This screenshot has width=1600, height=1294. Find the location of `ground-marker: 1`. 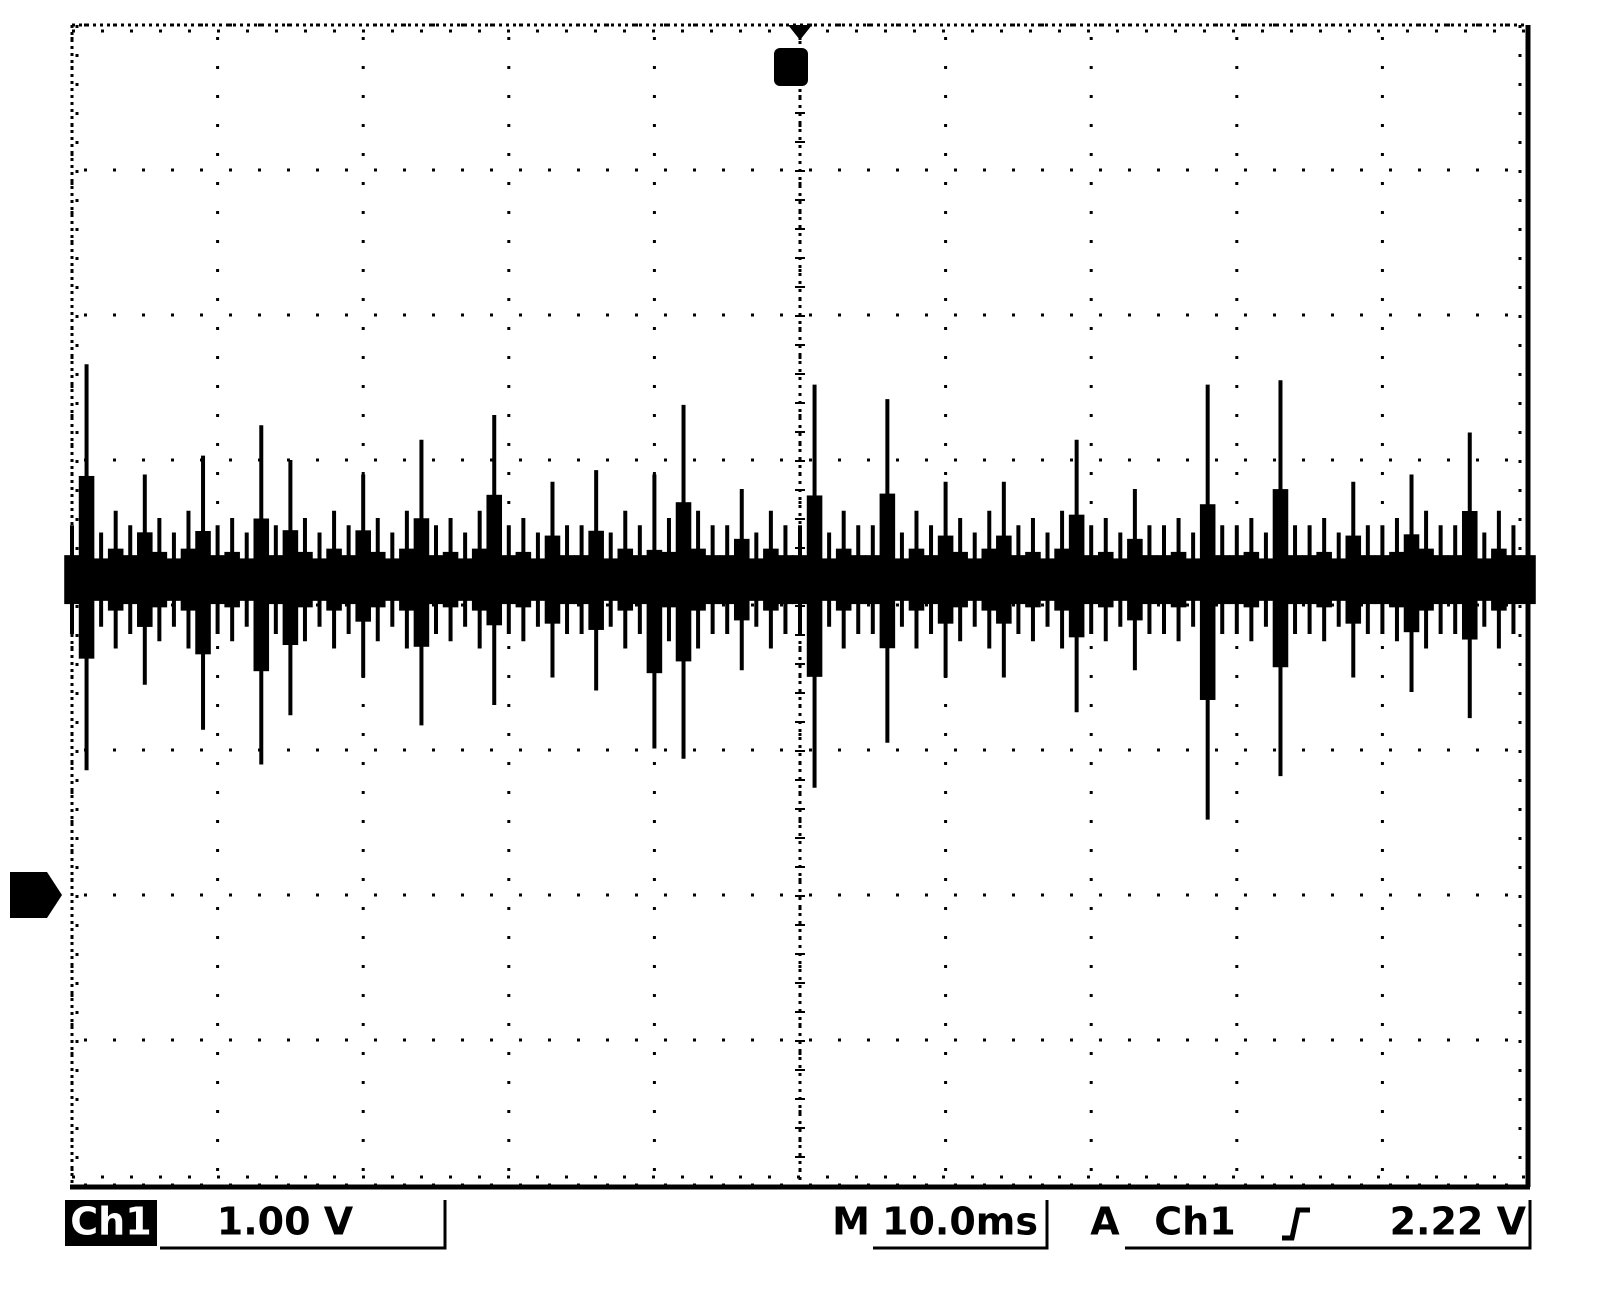

ground-marker: 1 is located at coordinates (30, 894).